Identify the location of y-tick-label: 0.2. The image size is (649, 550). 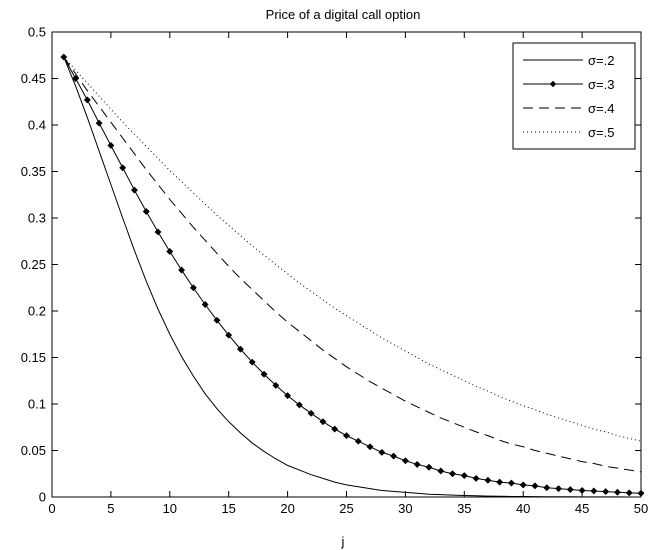
(37, 311).